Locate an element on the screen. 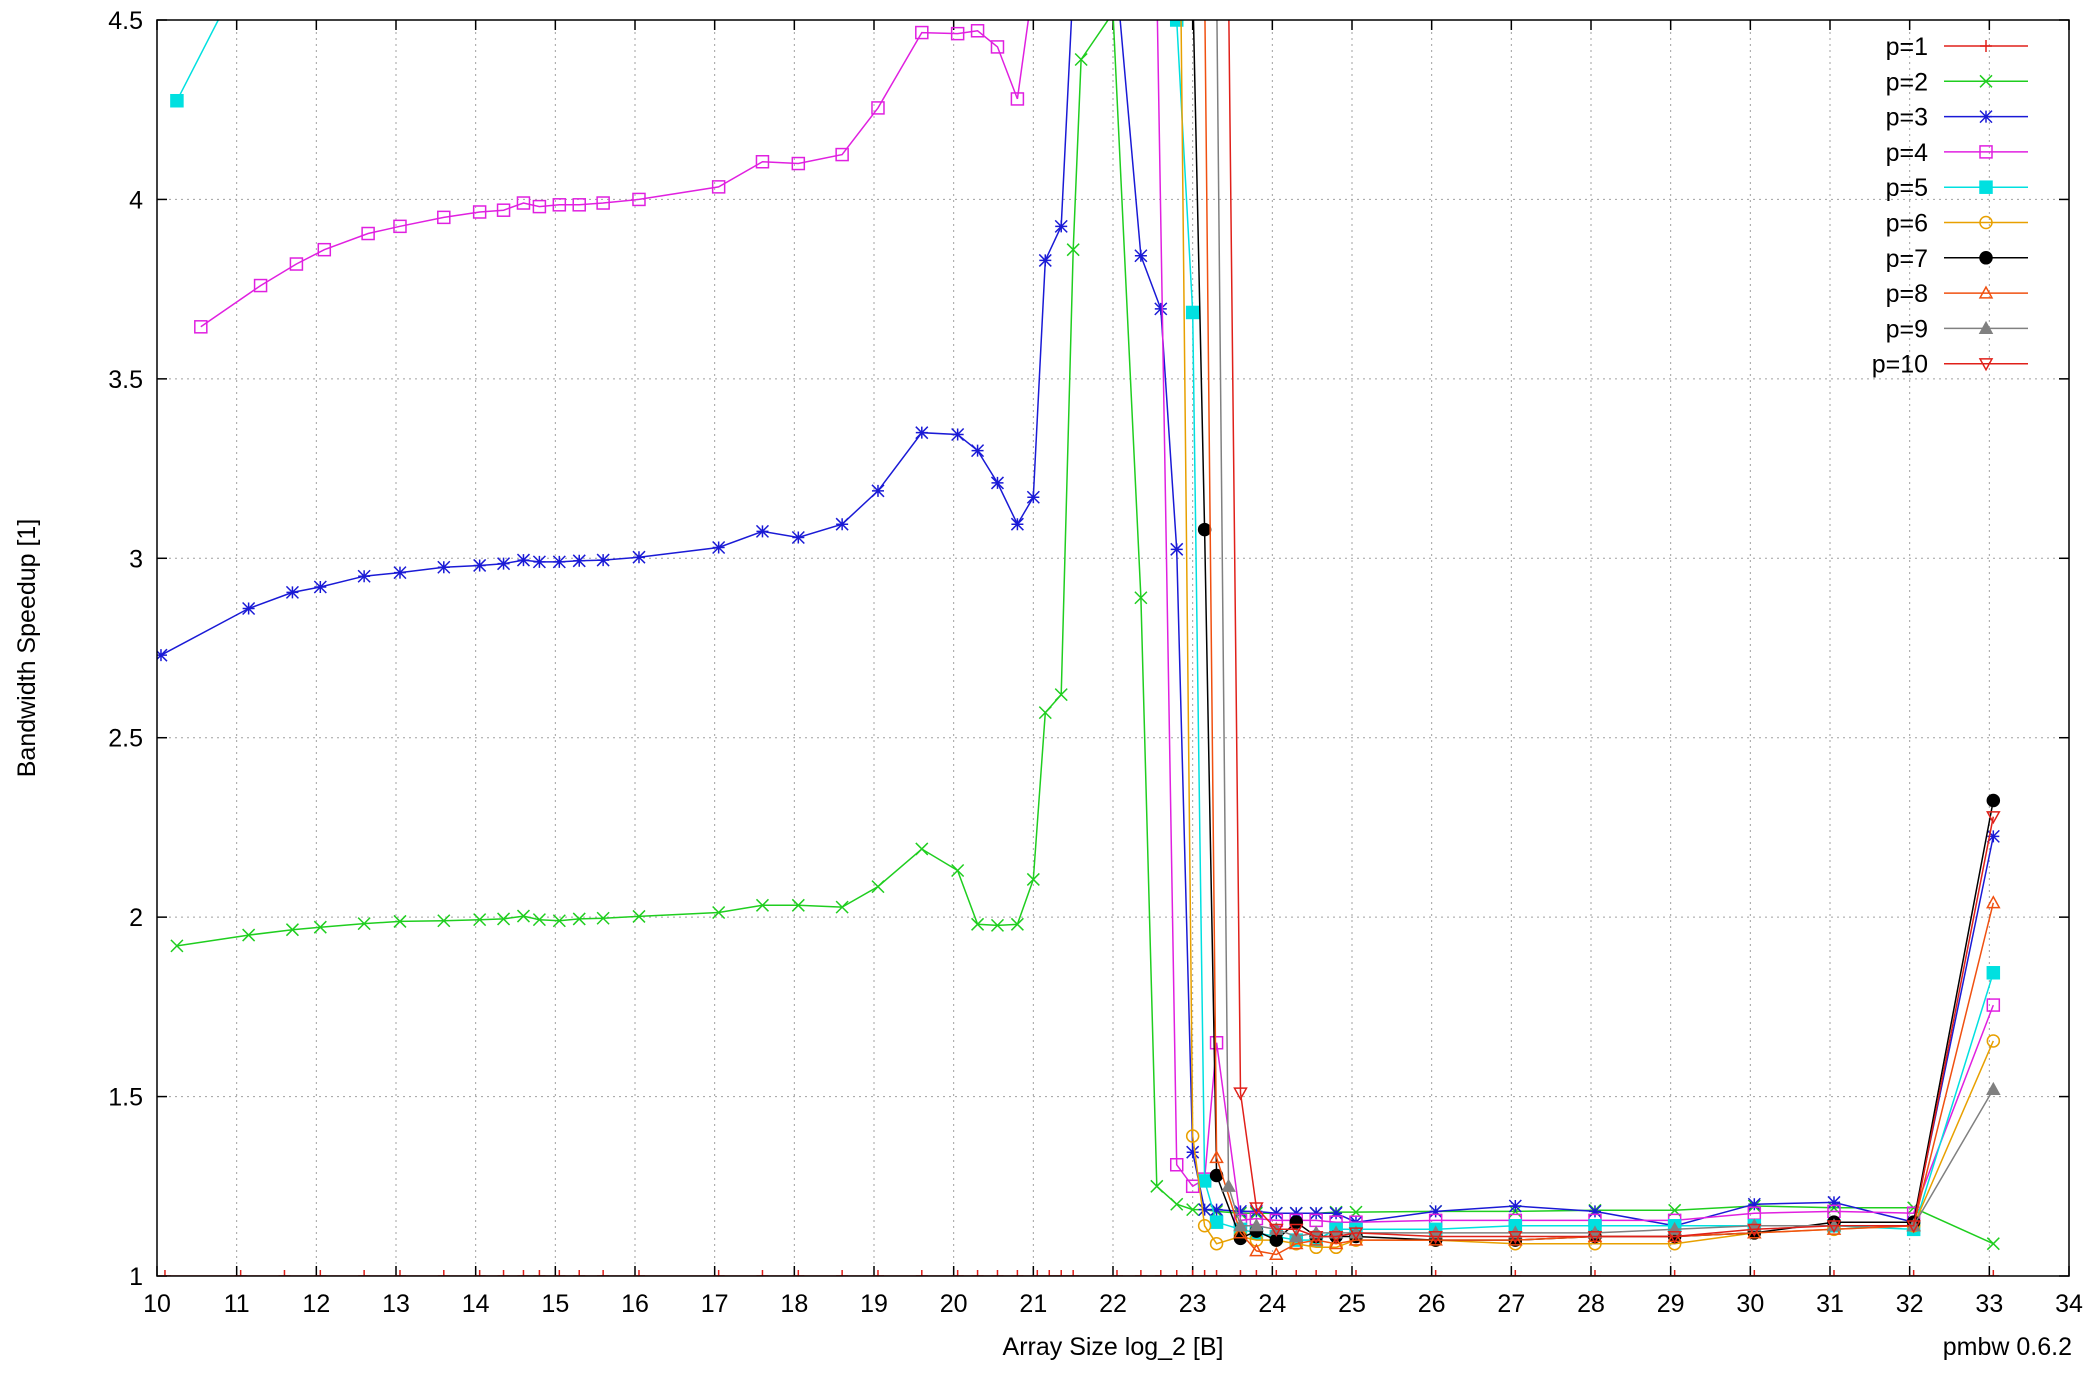 Image resolution: width=2090 pixels, height=1387 pixels. y-tick-label: 1 is located at coordinates (136, 1277).